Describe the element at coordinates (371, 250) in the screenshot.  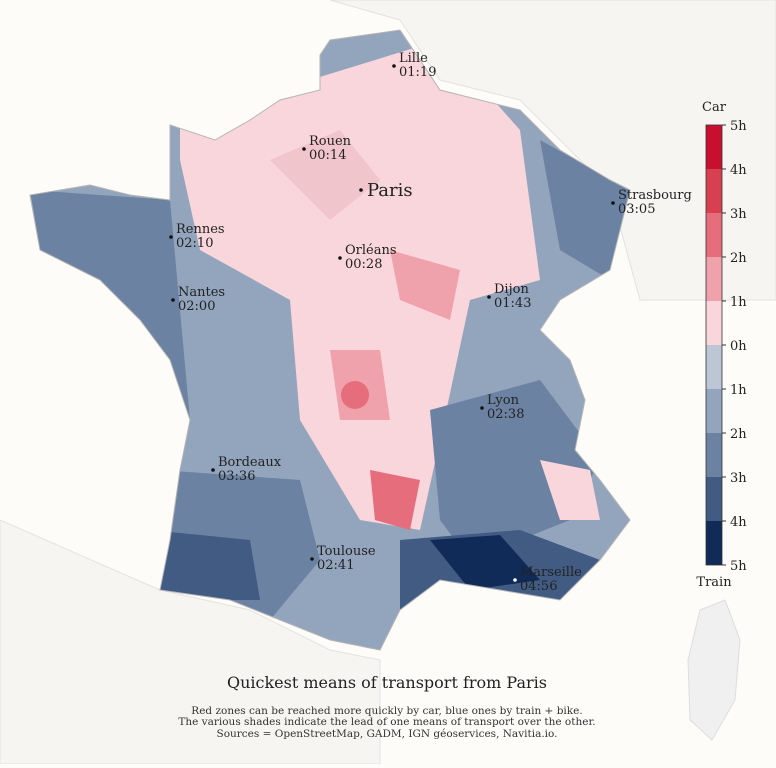
I see `city-name: Orléans` at that location.